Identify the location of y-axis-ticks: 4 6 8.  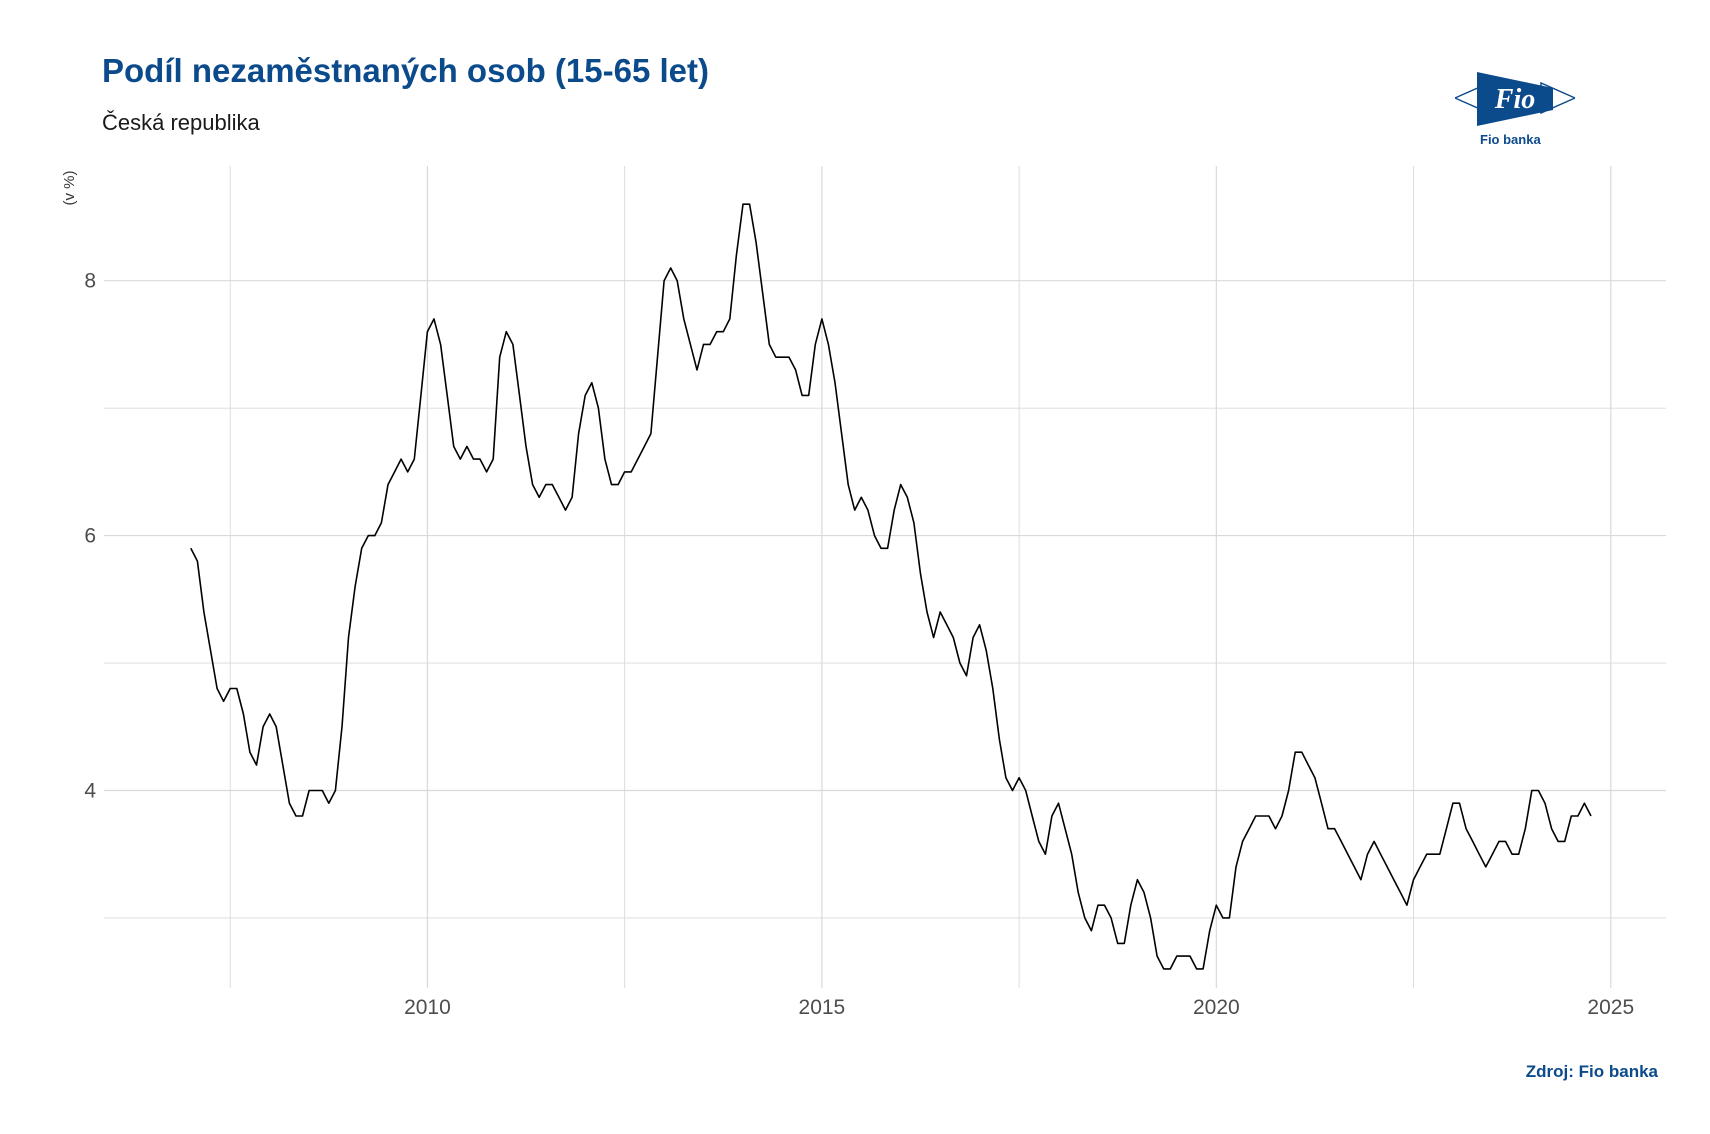
(90, 536).